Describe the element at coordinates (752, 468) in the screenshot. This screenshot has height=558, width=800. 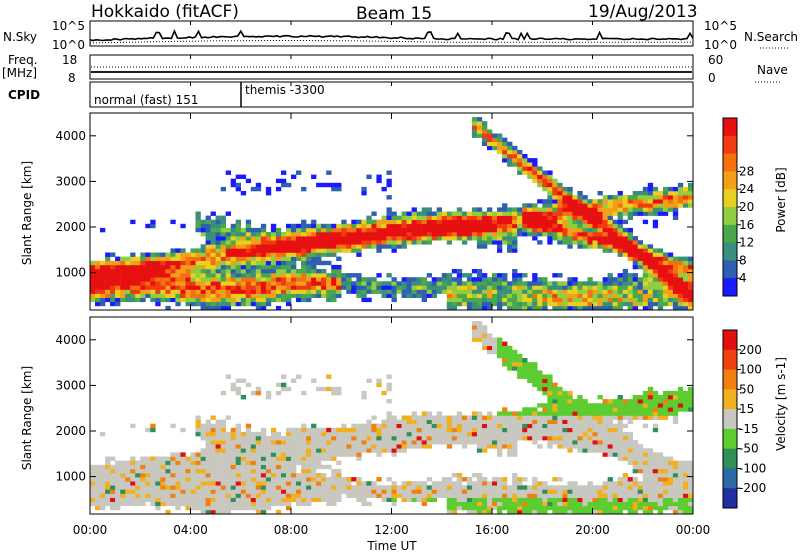
I see `colorbar-tick-label: -100` at that location.